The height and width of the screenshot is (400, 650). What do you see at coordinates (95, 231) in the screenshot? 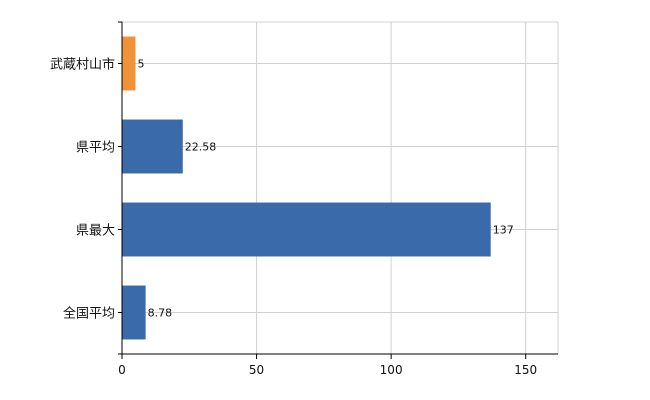
I see `category-label: 県最大` at bounding box center [95, 231].